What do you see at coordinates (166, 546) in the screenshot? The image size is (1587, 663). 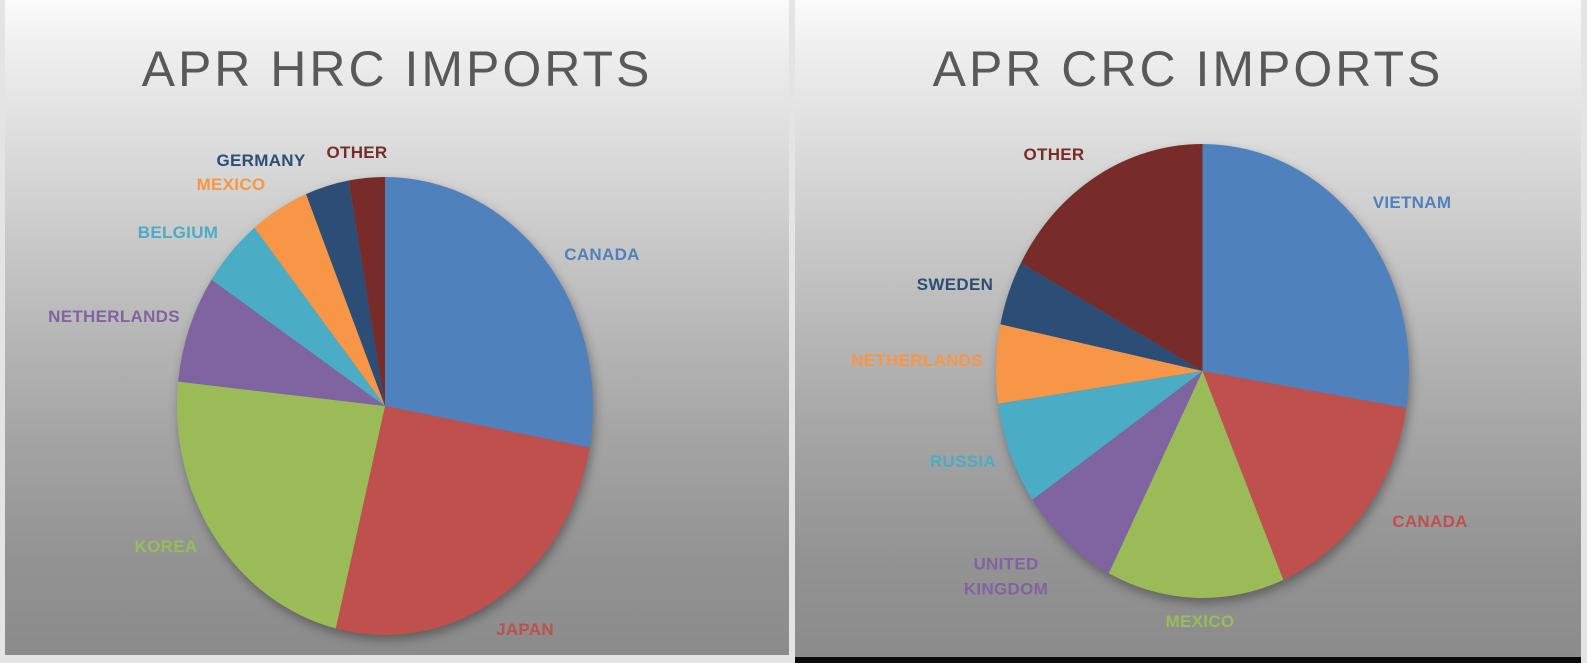 I see `slice-label-korea: KOREA` at bounding box center [166, 546].